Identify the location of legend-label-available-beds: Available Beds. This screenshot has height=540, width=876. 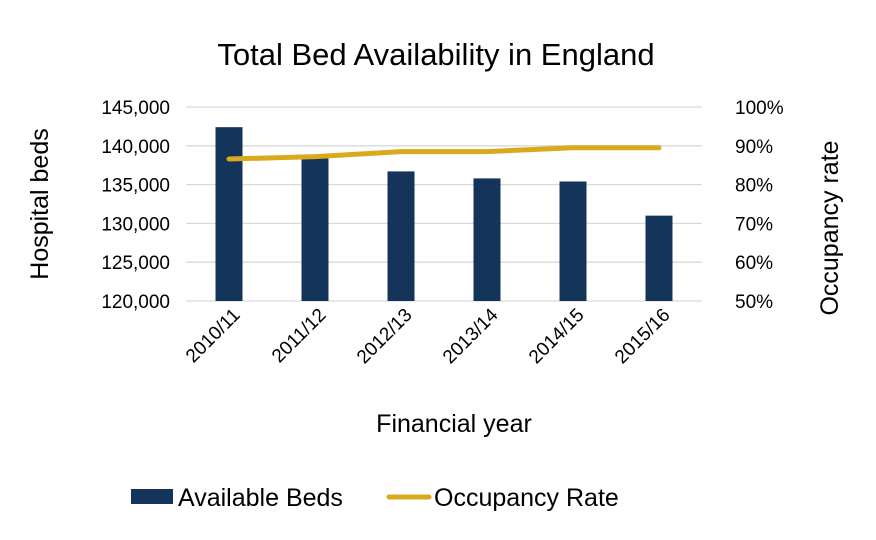
(260, 498).